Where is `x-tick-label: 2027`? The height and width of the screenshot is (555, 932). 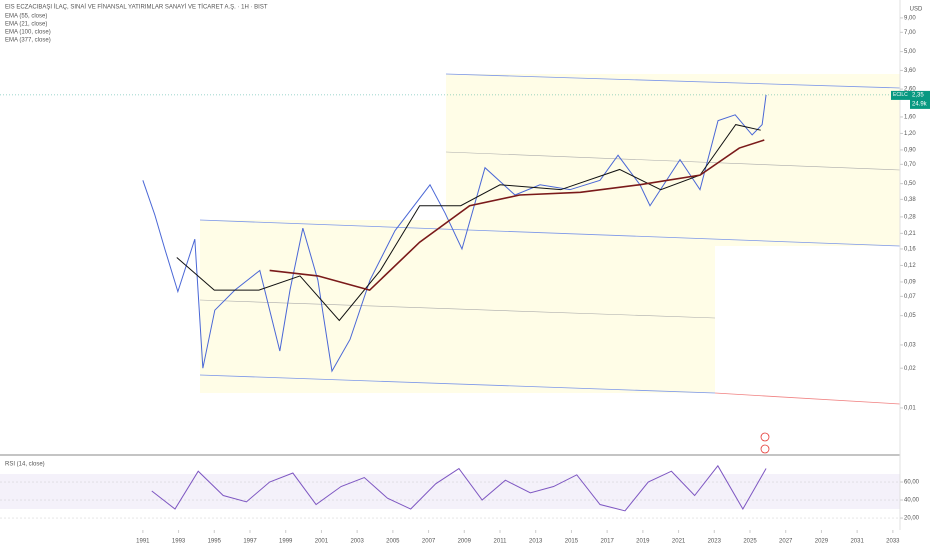
x-tick-label: 2027 is located at coordinates (786, 542).